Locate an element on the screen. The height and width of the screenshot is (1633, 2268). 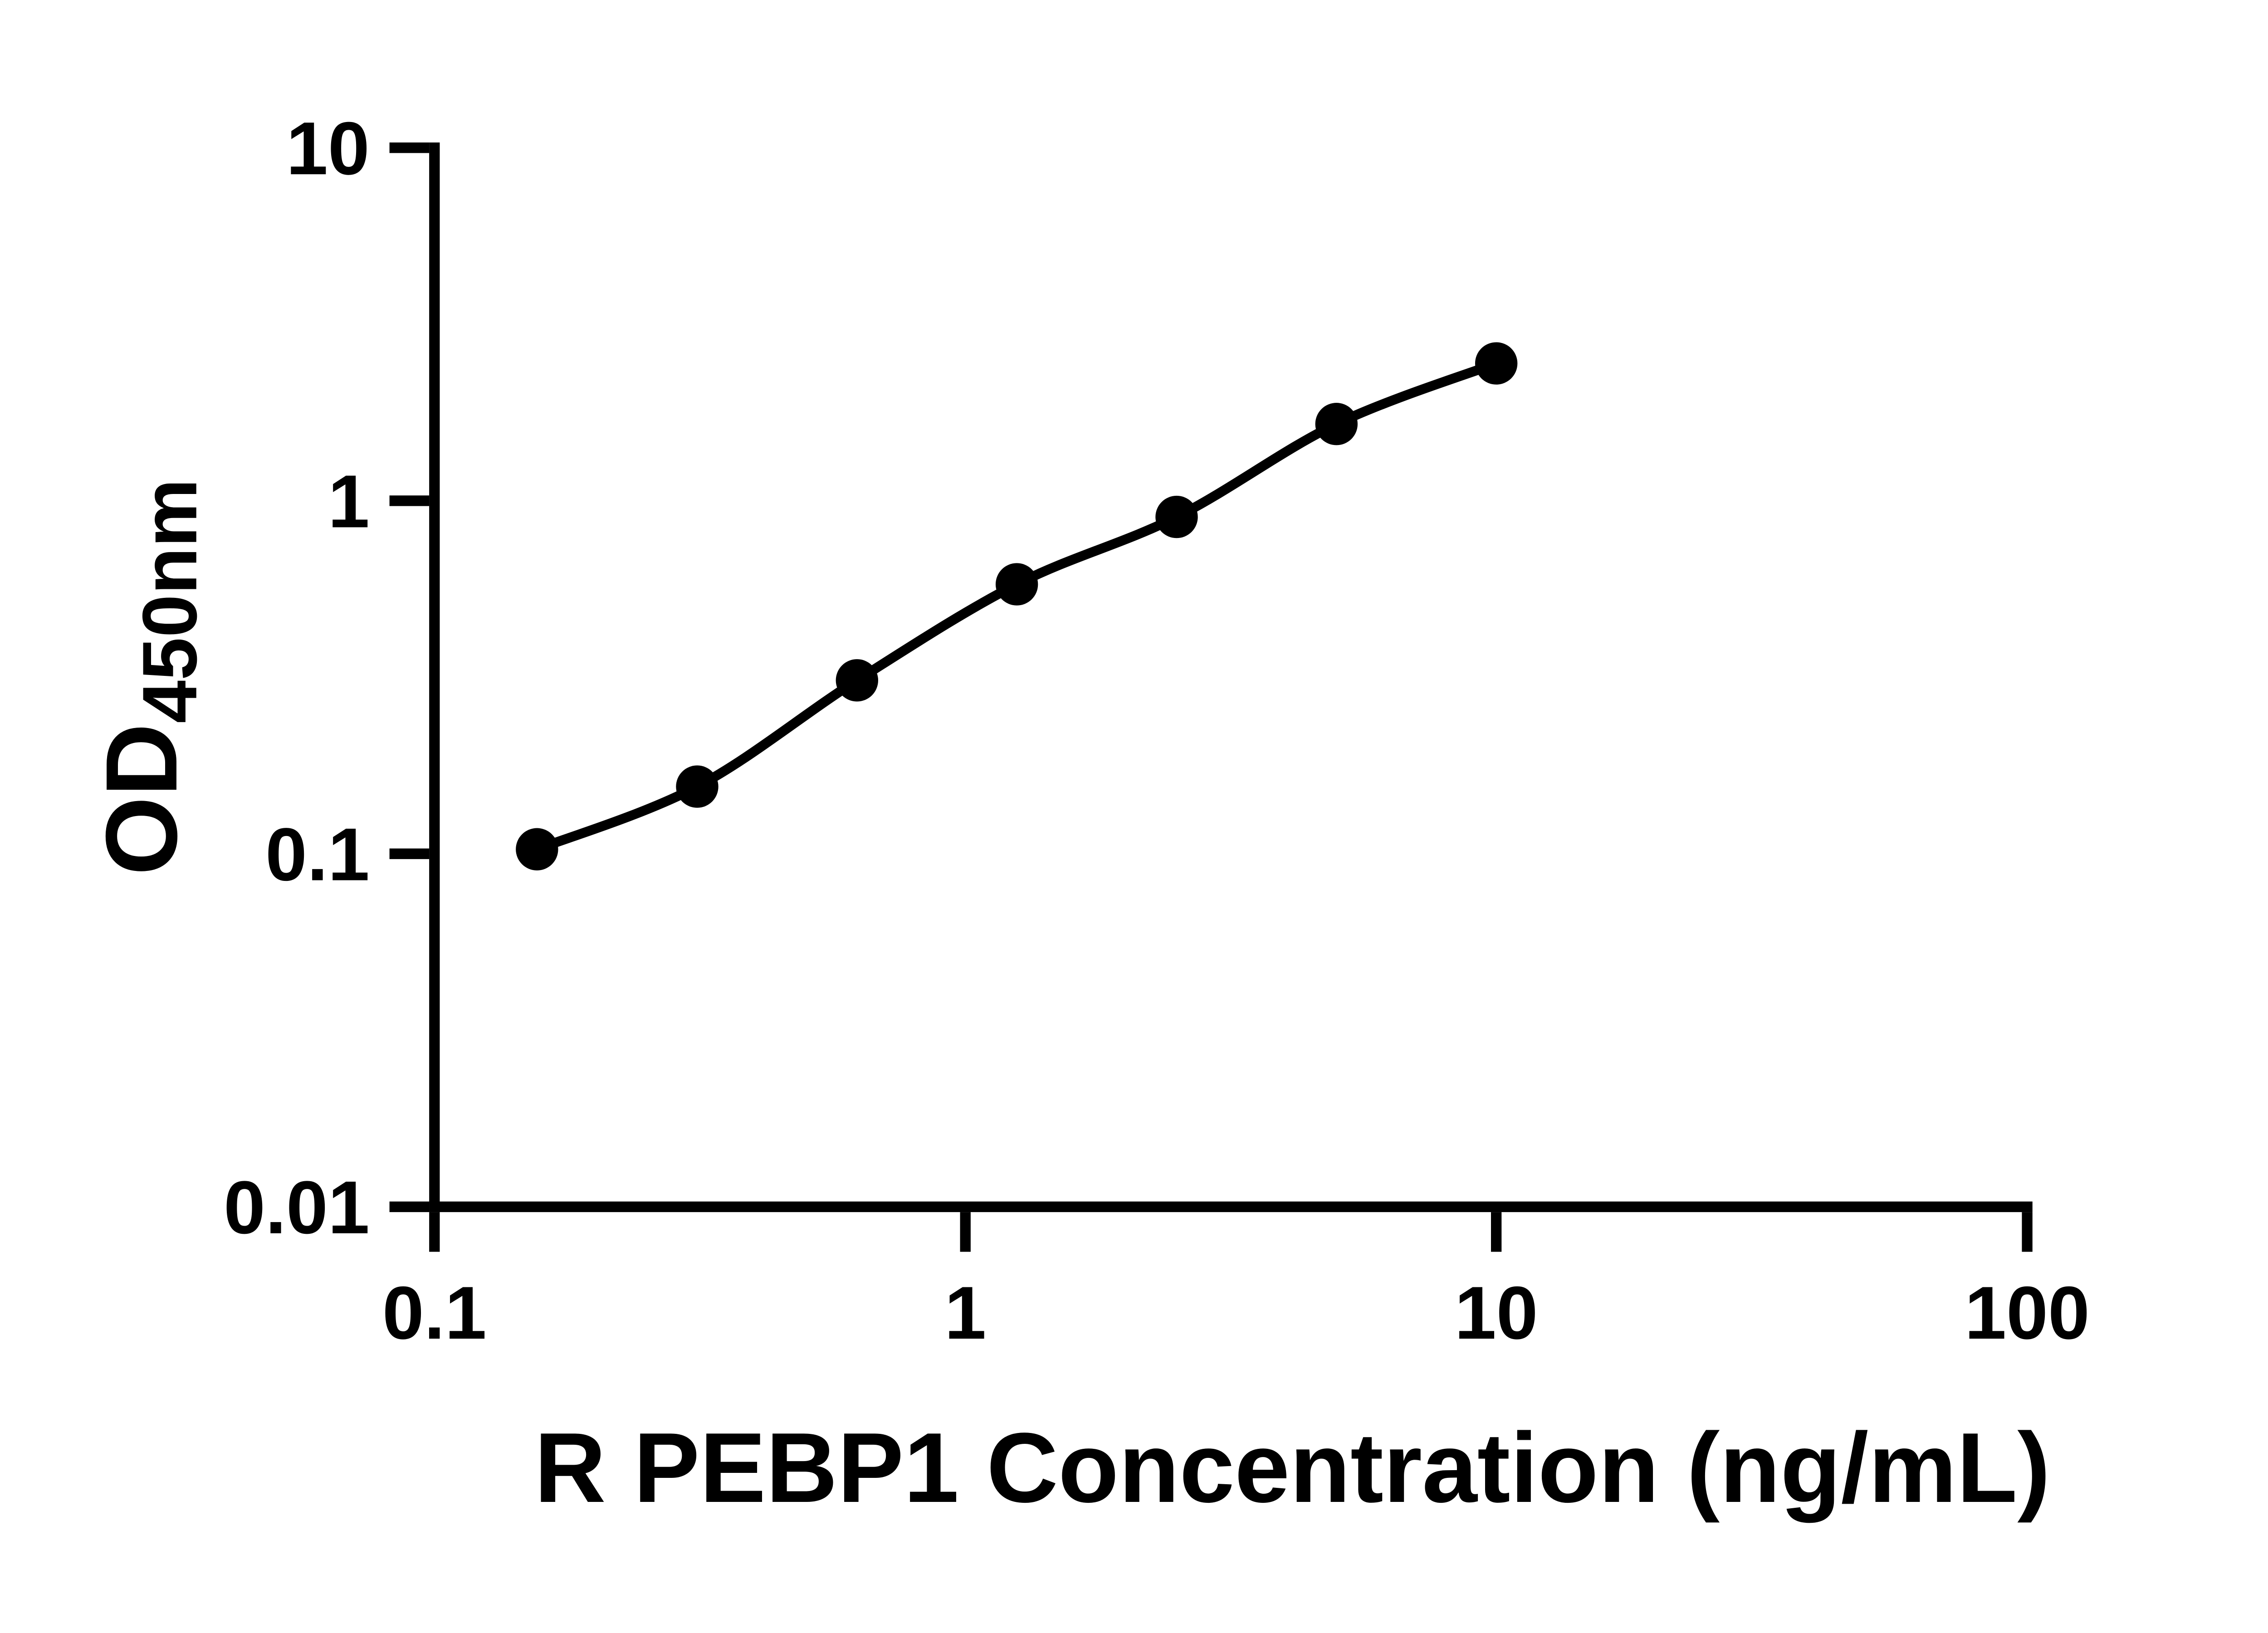
y-axis-title: OD450nm is located at coordinates (149, 677).